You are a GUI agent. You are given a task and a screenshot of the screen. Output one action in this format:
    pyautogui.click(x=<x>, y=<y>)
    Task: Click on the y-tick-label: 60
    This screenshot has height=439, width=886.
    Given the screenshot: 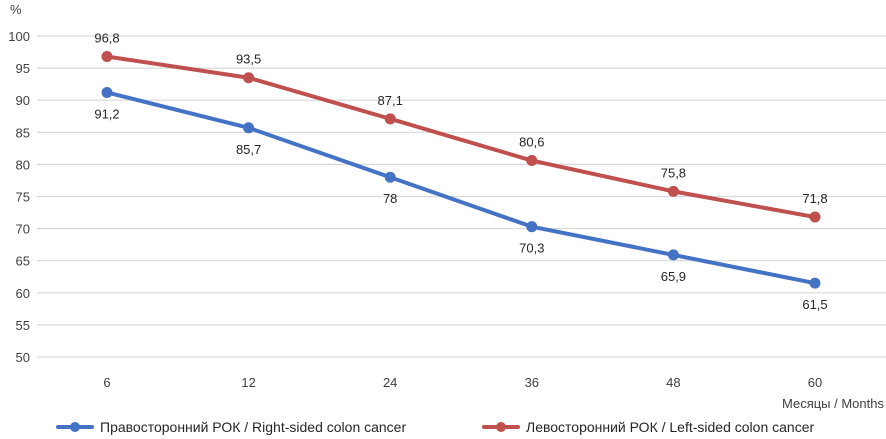 What is the action you would take?
    pyautogui.click(x=23, y=293)
    